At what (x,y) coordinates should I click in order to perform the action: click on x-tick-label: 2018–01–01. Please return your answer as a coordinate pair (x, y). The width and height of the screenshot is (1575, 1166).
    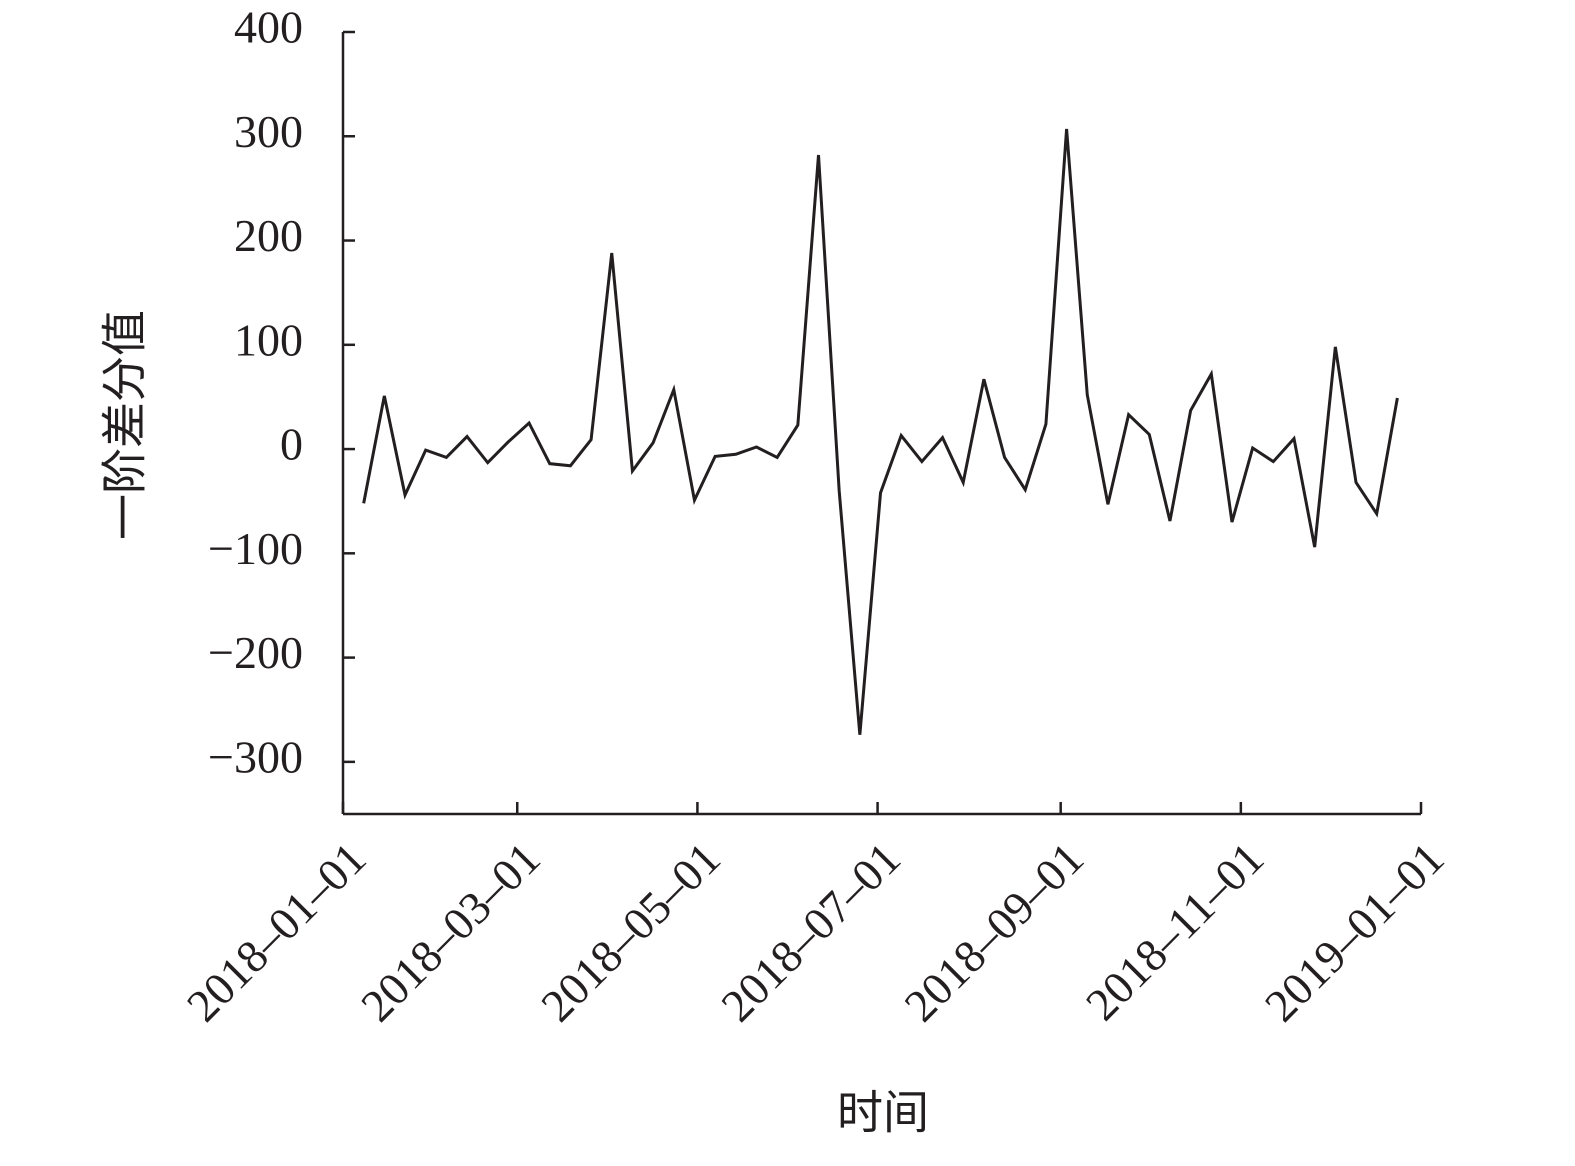
    Looking at the image, I should click on (276, 931).